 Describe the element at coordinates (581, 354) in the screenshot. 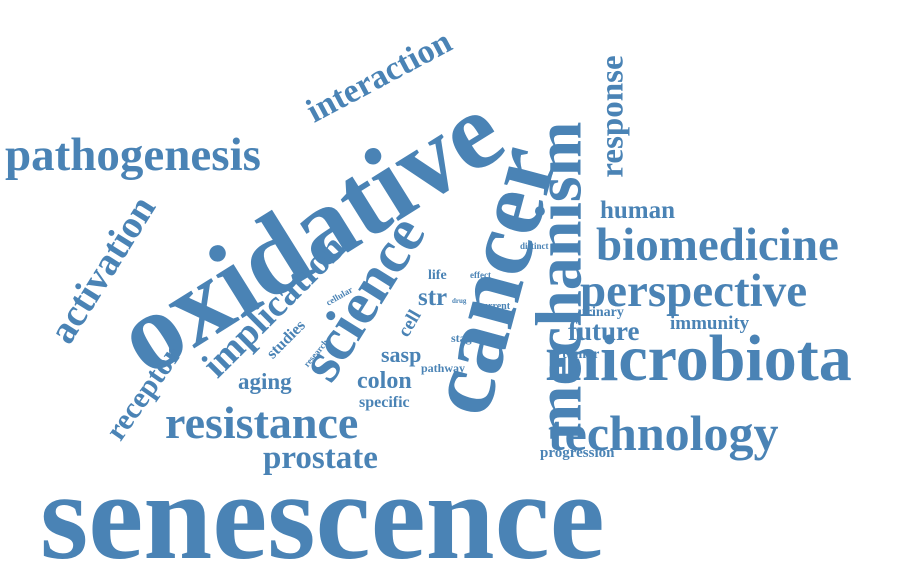

I see `word-tumor: tumor` at that location.